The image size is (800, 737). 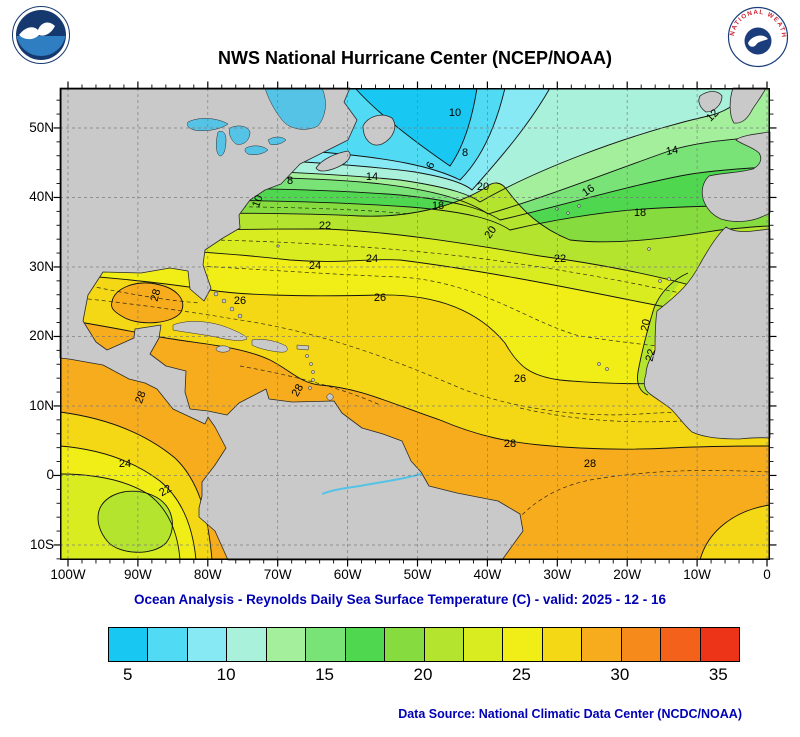 What do you see at coordinates (557, 574) in the screenshot?
I see `lon-tick-label: 30W` at bounding box center [557, 574].